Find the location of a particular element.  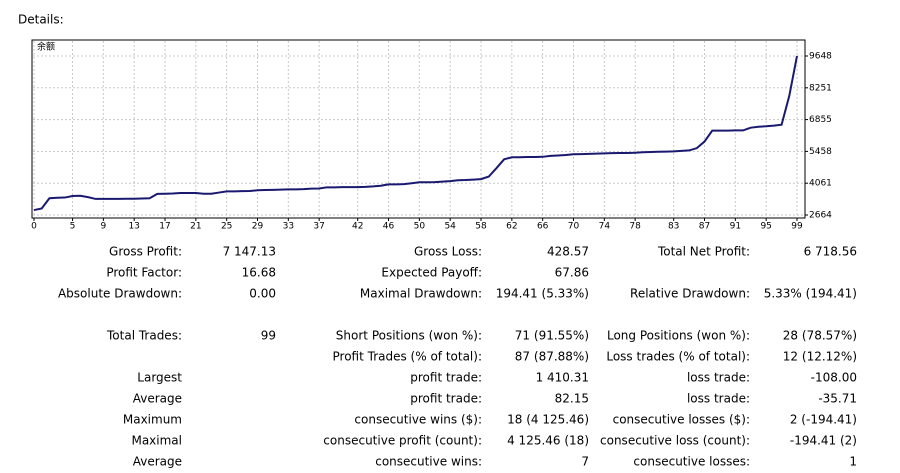

label: consecutive wins ($): is located at coordinates (418, 420).